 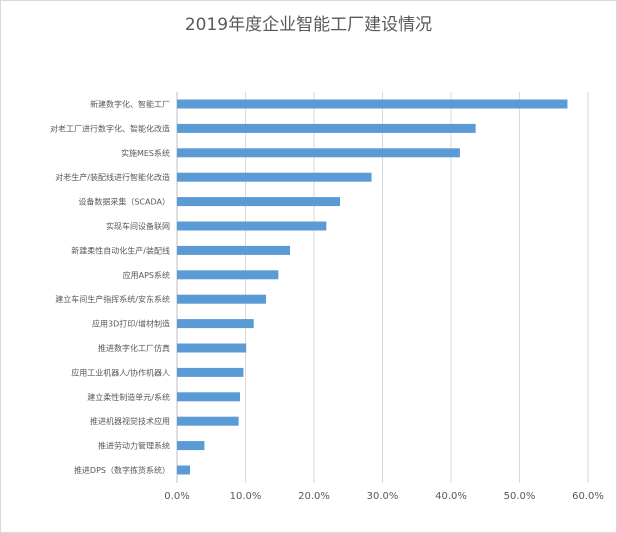 I want to click on category-label: 建立柔性制造单元/系统, so click(x=128, y=397).